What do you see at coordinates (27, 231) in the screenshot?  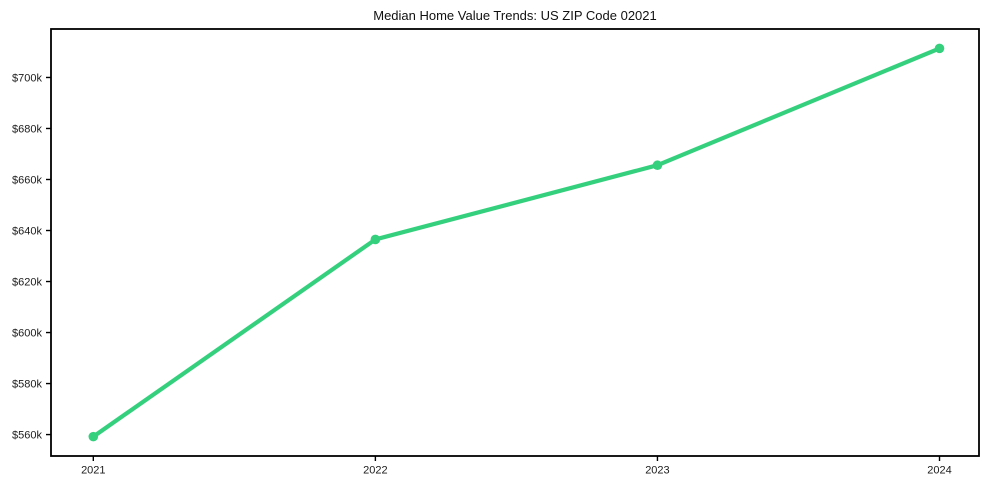 I see `y-tick-label: $640k` at bounding box center [27, 231].